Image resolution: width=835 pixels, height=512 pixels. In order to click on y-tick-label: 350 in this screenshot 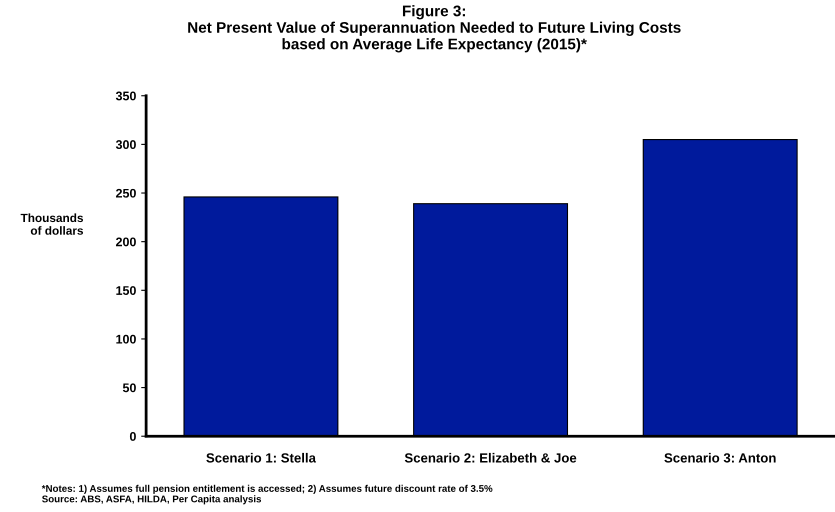, I will do `click(126, 96)`.